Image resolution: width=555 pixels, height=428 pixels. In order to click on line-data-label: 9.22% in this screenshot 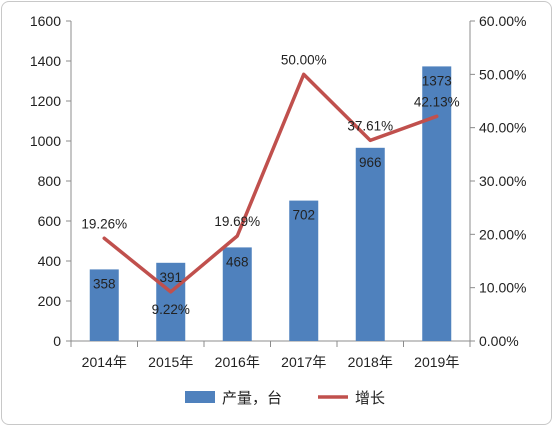, I will do `click(171, 309)`.